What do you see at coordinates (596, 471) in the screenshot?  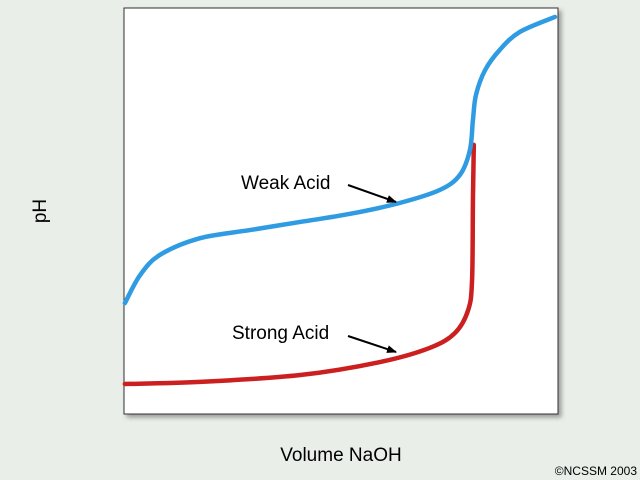 I see `copyright: ©NCSSM 2003` at bounding box center [596, 471].